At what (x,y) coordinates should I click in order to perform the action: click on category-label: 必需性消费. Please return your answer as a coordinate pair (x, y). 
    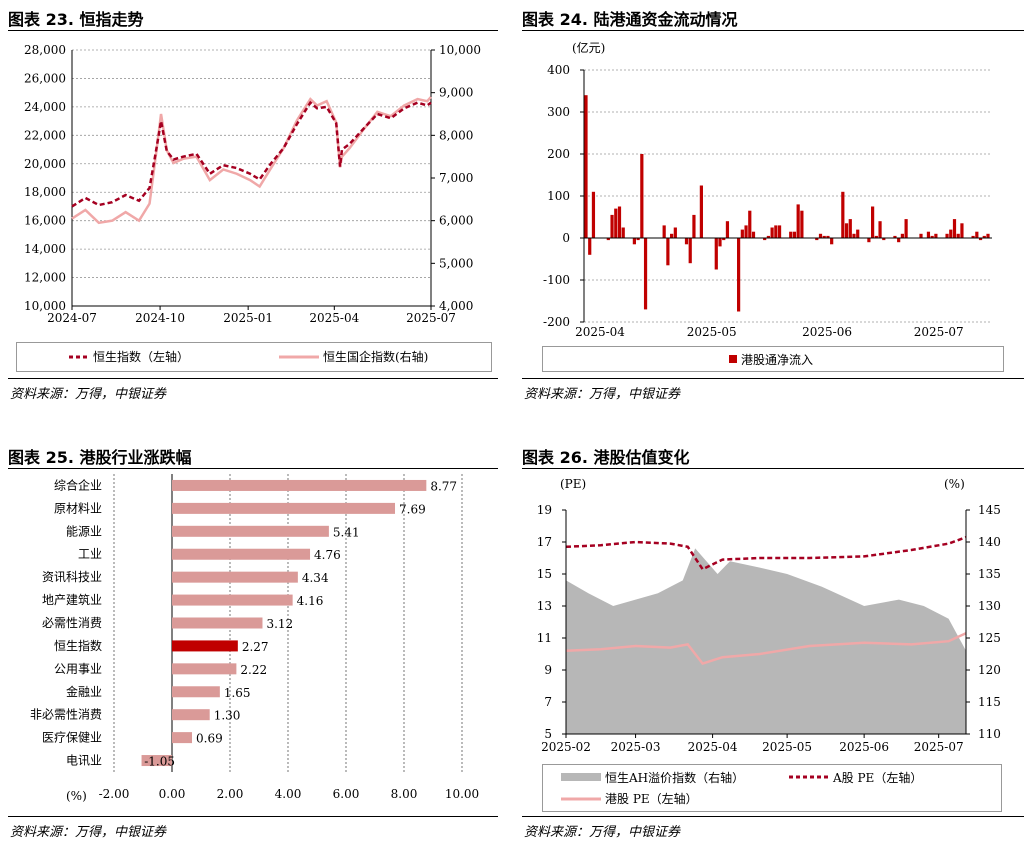
    Looking at the image, I should click on (72, 623).